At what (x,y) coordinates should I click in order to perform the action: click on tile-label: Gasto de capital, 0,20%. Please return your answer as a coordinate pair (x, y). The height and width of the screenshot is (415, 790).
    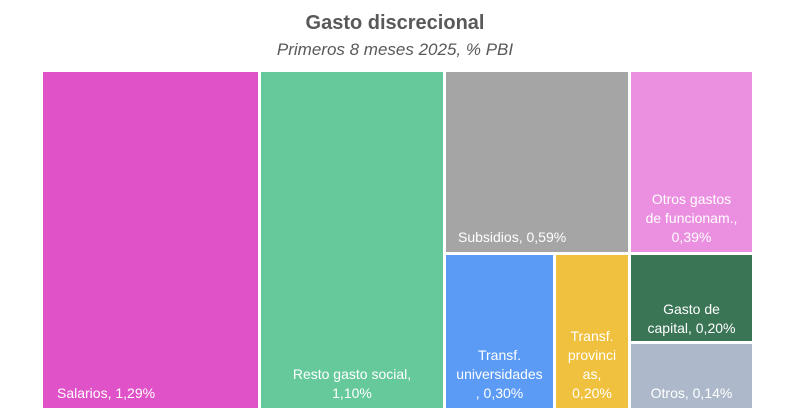
    Looking at the image, I should click on (692, 318).